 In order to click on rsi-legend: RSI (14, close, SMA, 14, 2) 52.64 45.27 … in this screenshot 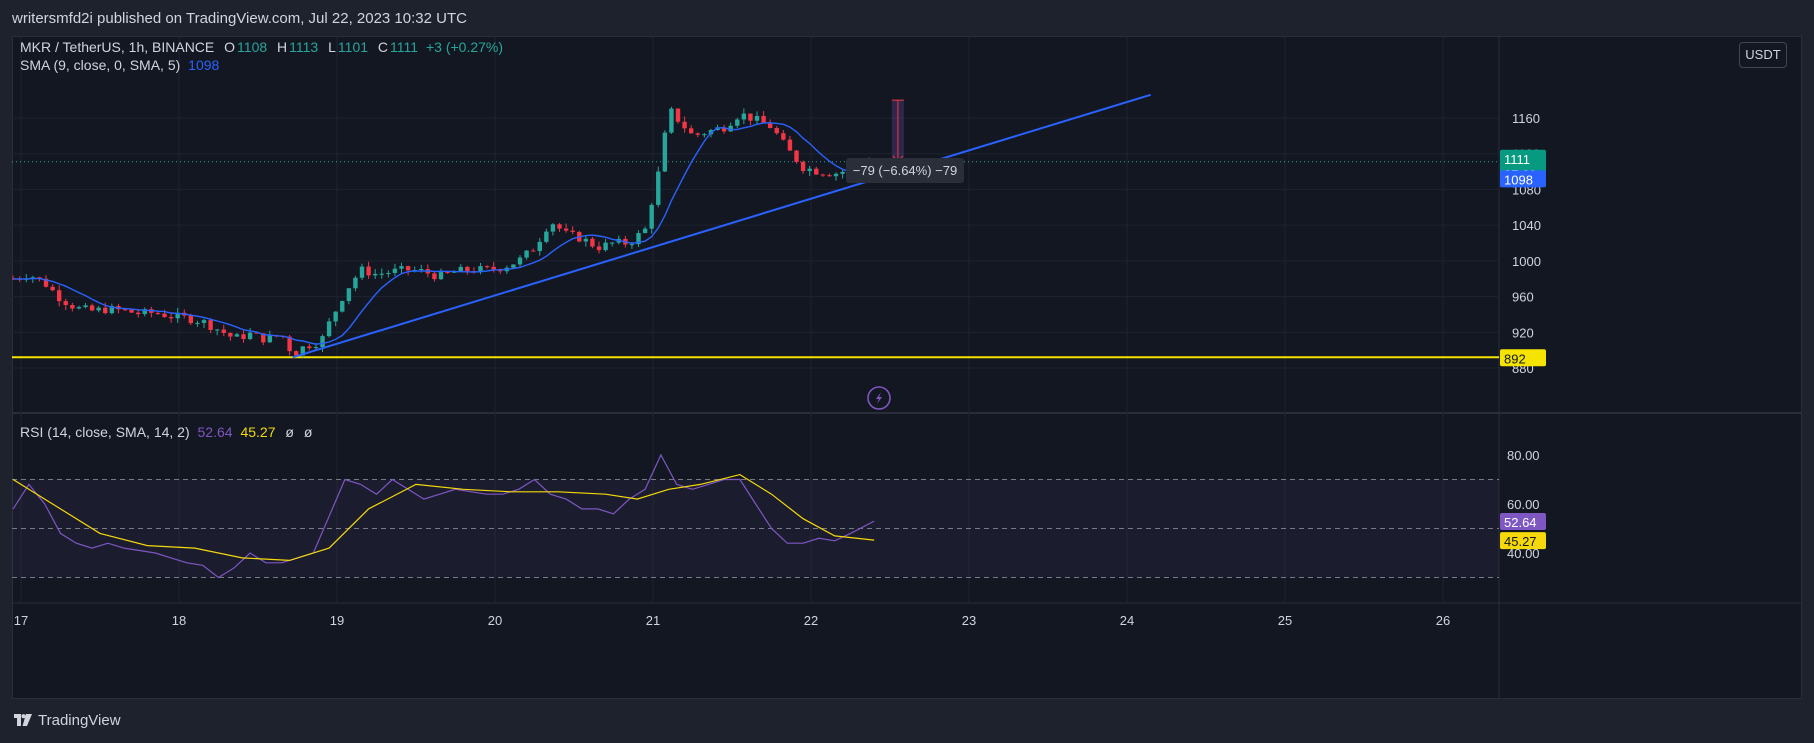, I will do `click(166, 432)`.